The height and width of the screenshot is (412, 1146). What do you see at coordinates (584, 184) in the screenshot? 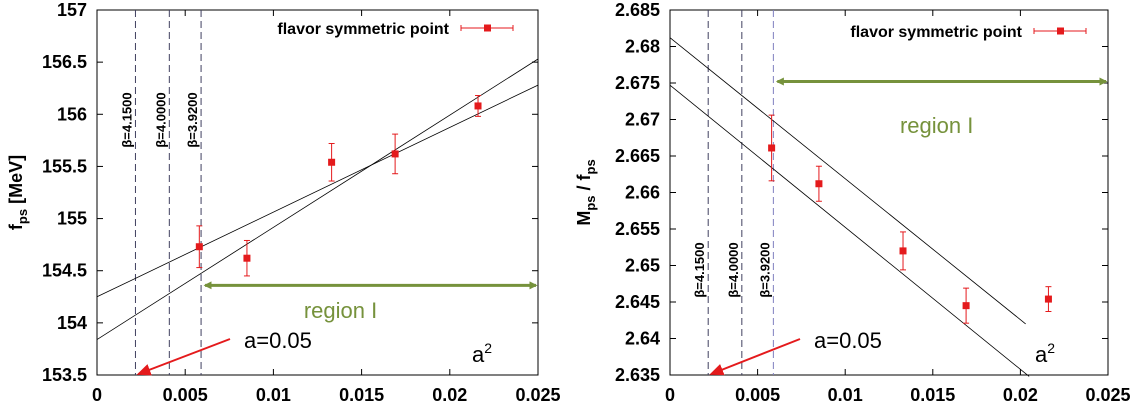
I see `y-axis-label-mid: / f` at bounding box center [584, 184].